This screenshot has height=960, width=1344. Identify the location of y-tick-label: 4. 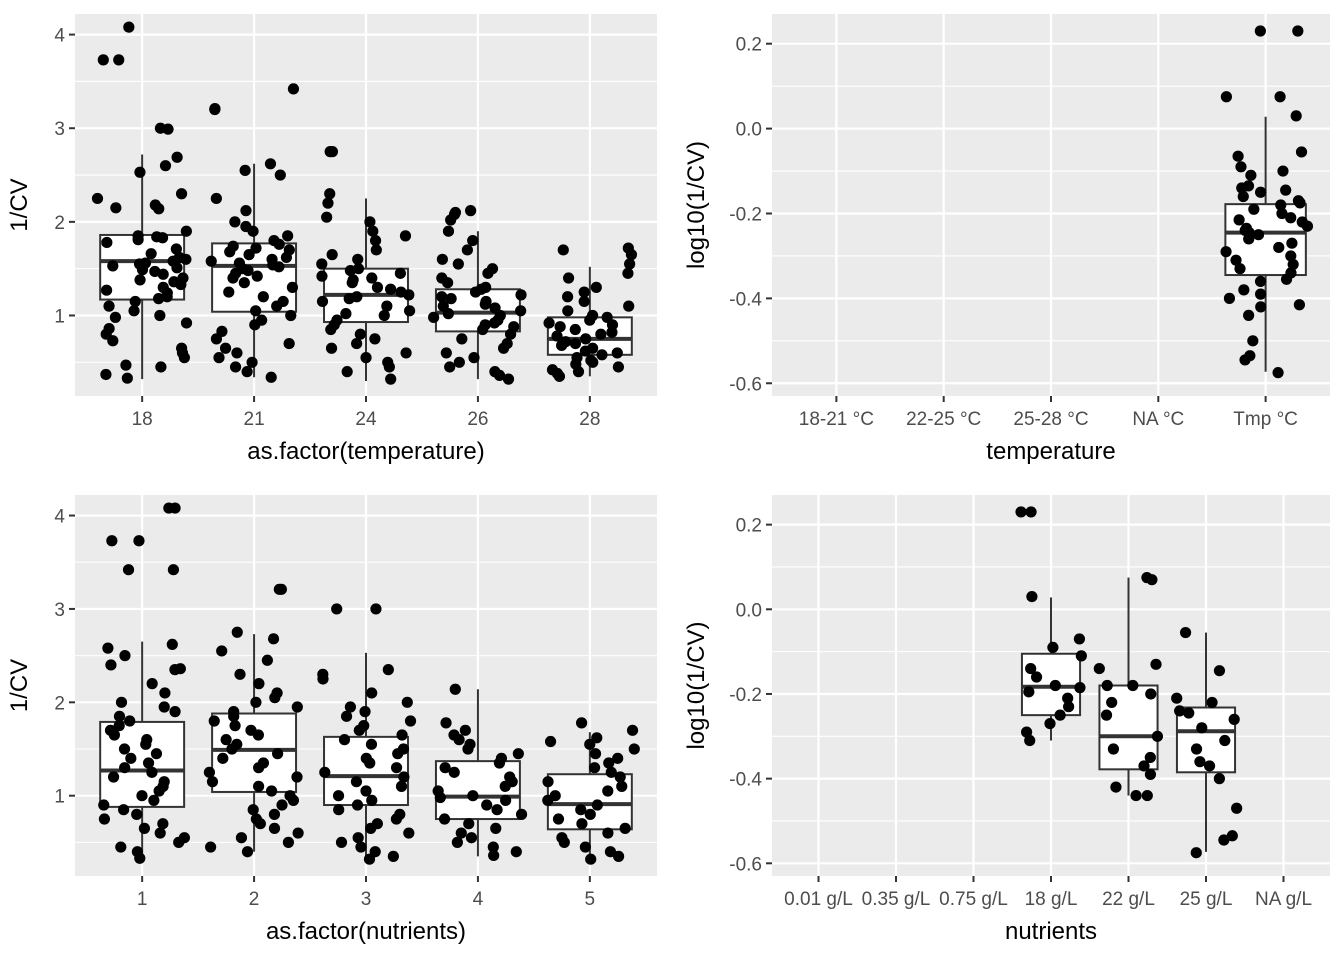
(59, 36).